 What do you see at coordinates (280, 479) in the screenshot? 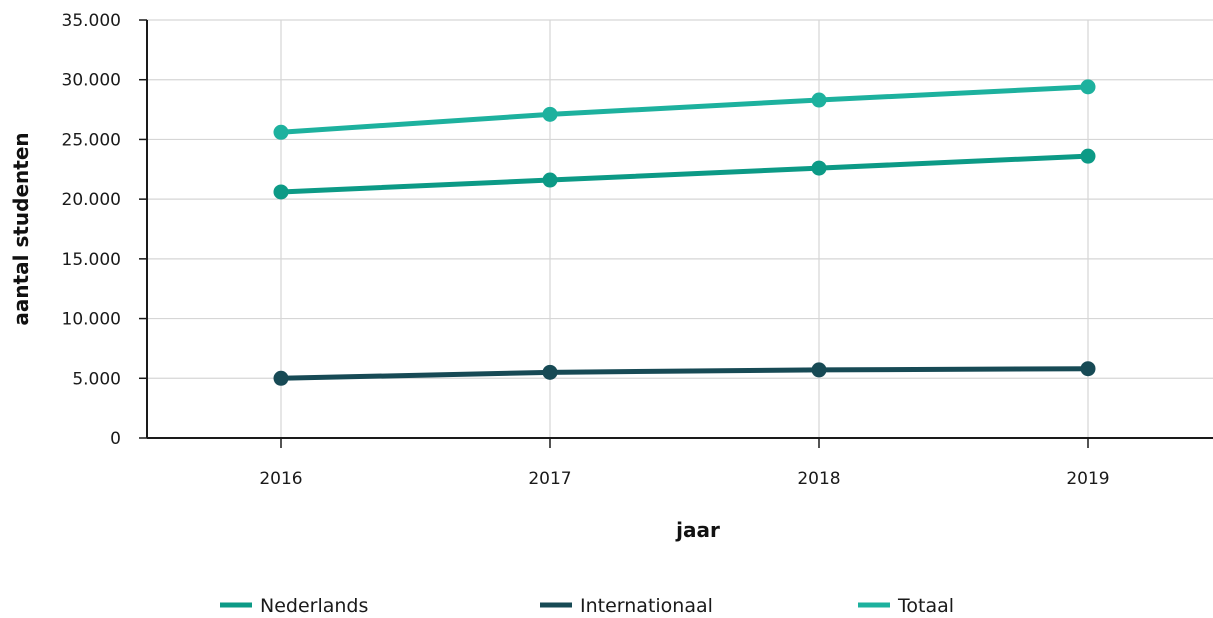
I see `x-tick-label: 2016` at bounding box center [280, 479].